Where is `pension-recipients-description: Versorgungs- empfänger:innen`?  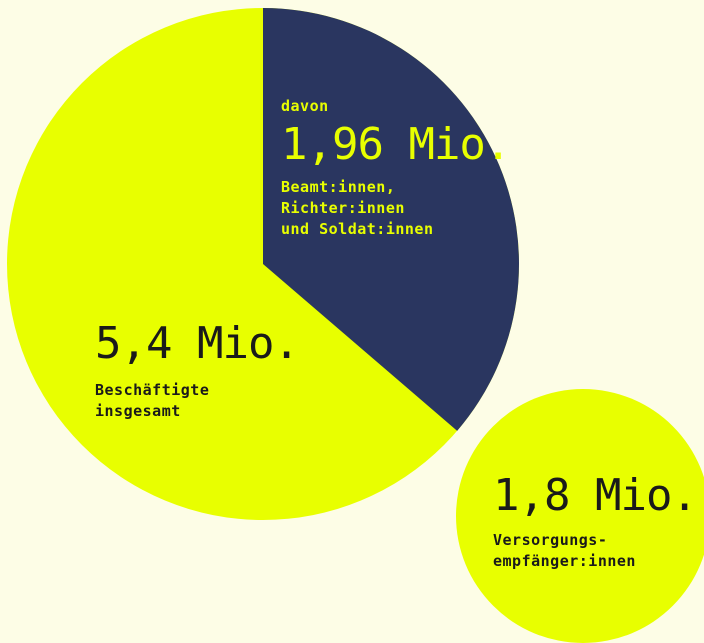 pension-recipients-description: Versorgungs- empfänger:innen is located at coordinates (564, 550).